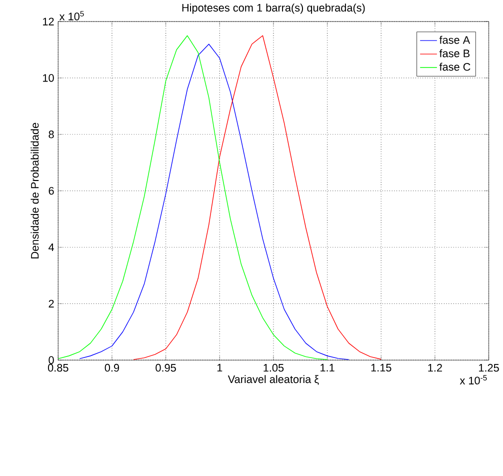 The width and height of the screenshot is (503, 476). Describe the element at coordinates (489, 368) in the screenshot. I see `x-tick-label: 1.25` at that location.